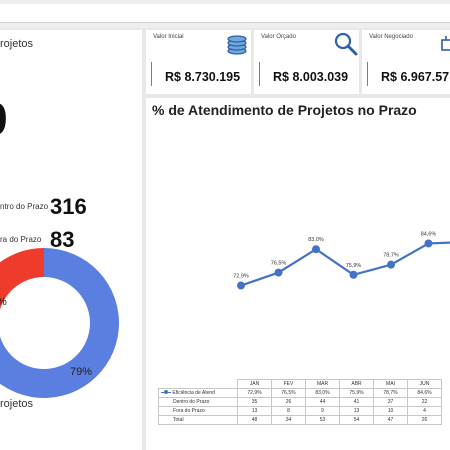  Describe the element at coordinates (356, 393) in the screenshot. I see `table-cell: 75,9%` at that location.